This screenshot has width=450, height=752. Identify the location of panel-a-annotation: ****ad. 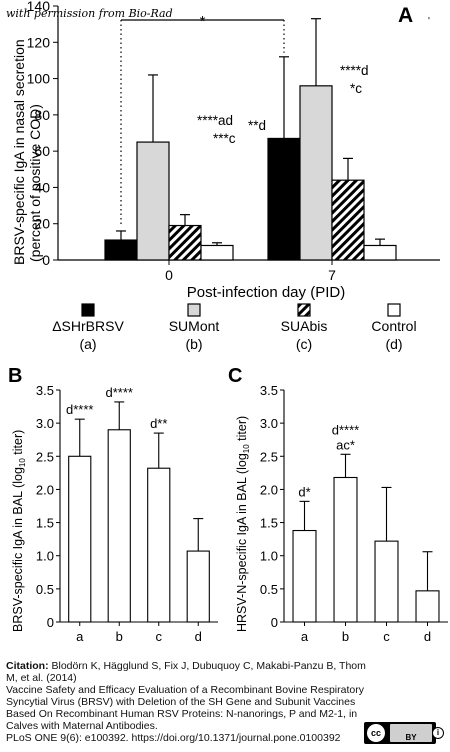
(215, 120).